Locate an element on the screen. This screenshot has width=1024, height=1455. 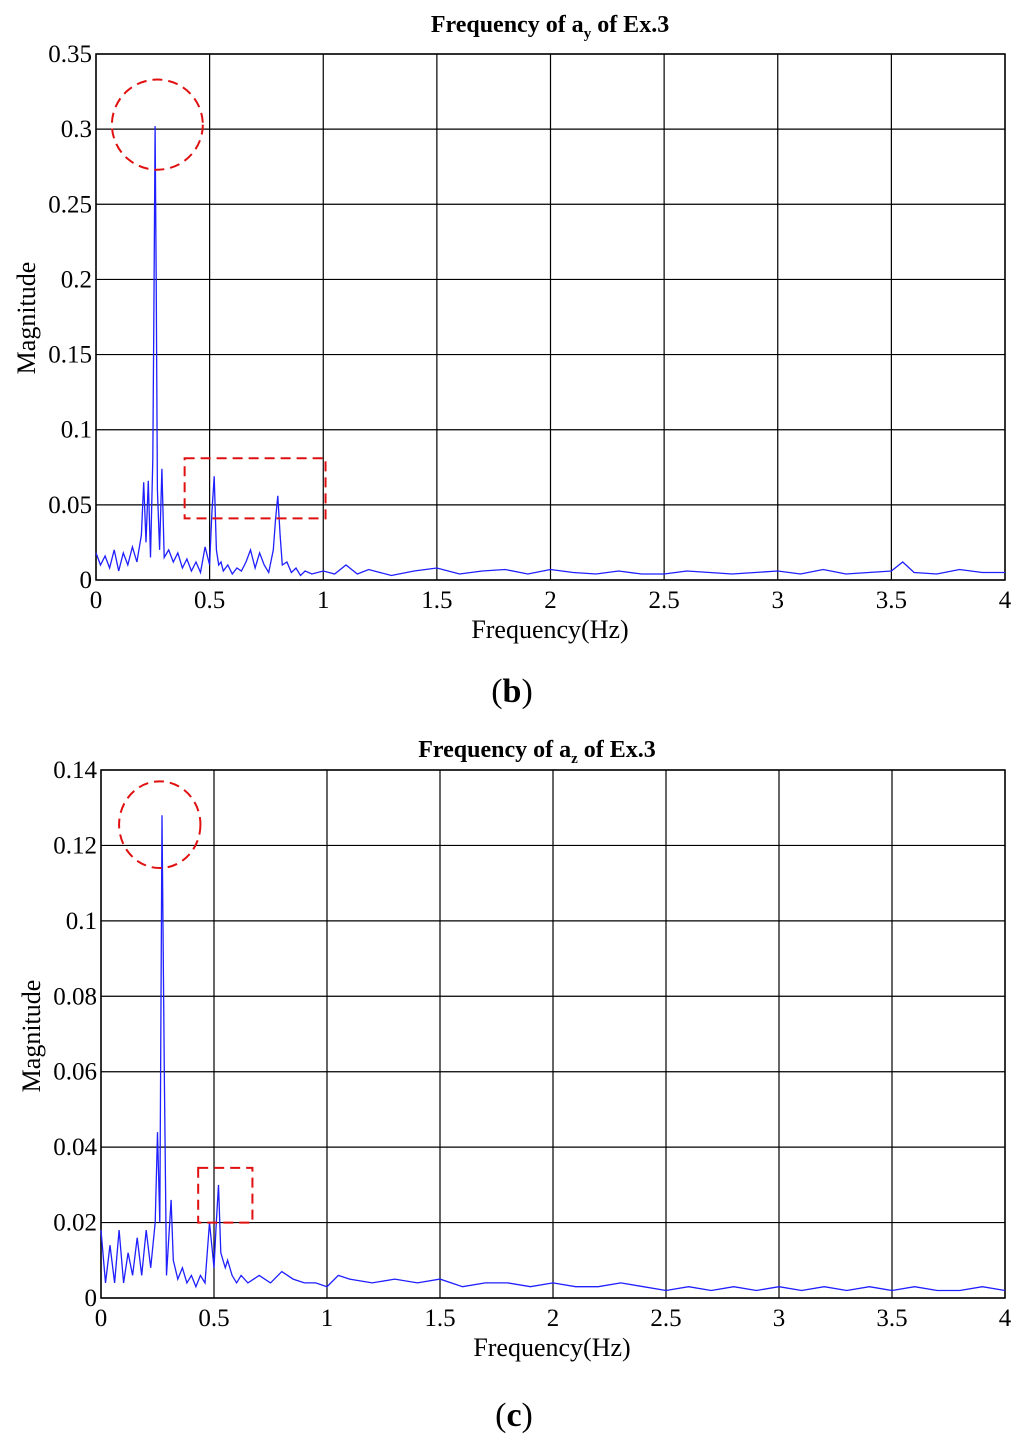
caption-c: (c) is located at coordinates (514, 1415).